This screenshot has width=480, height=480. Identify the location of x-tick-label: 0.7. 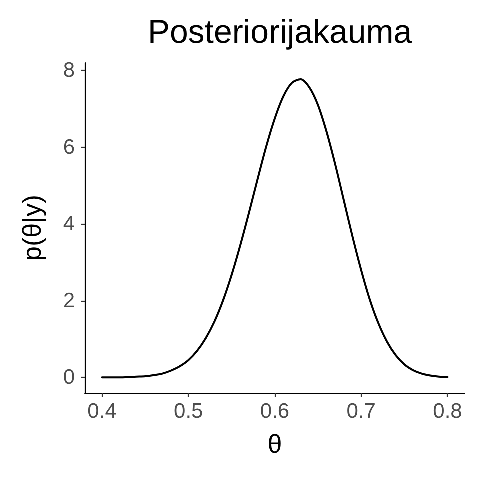
(361, 411).